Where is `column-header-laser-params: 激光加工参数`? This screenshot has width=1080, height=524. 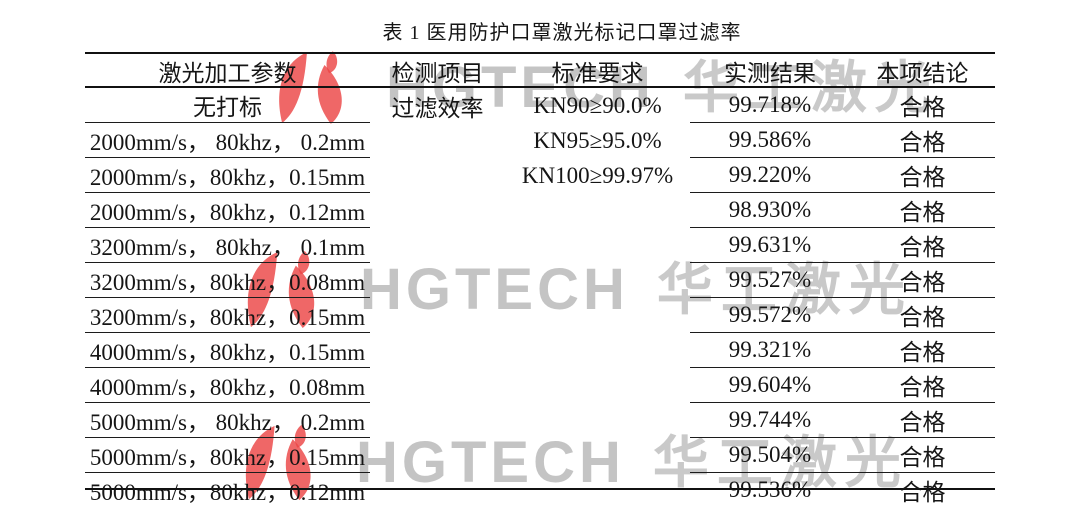
column-header-laser-params: 激光加工参数 is located at coordinates (227, 73).